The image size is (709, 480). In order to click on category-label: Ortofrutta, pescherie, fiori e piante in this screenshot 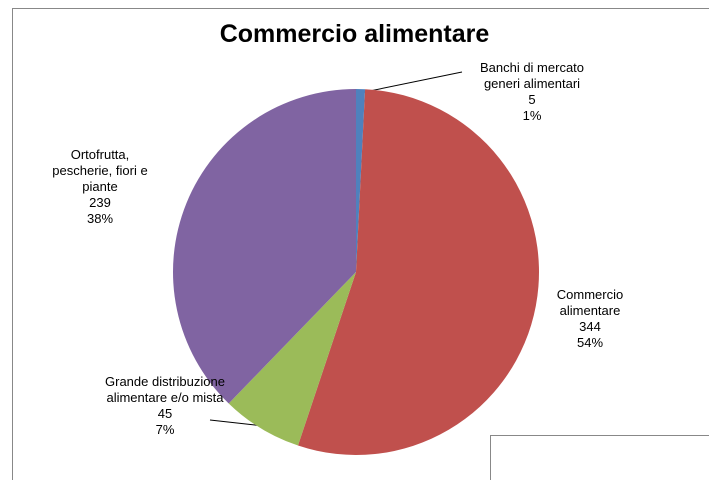, I will do `click(100, 170)`.